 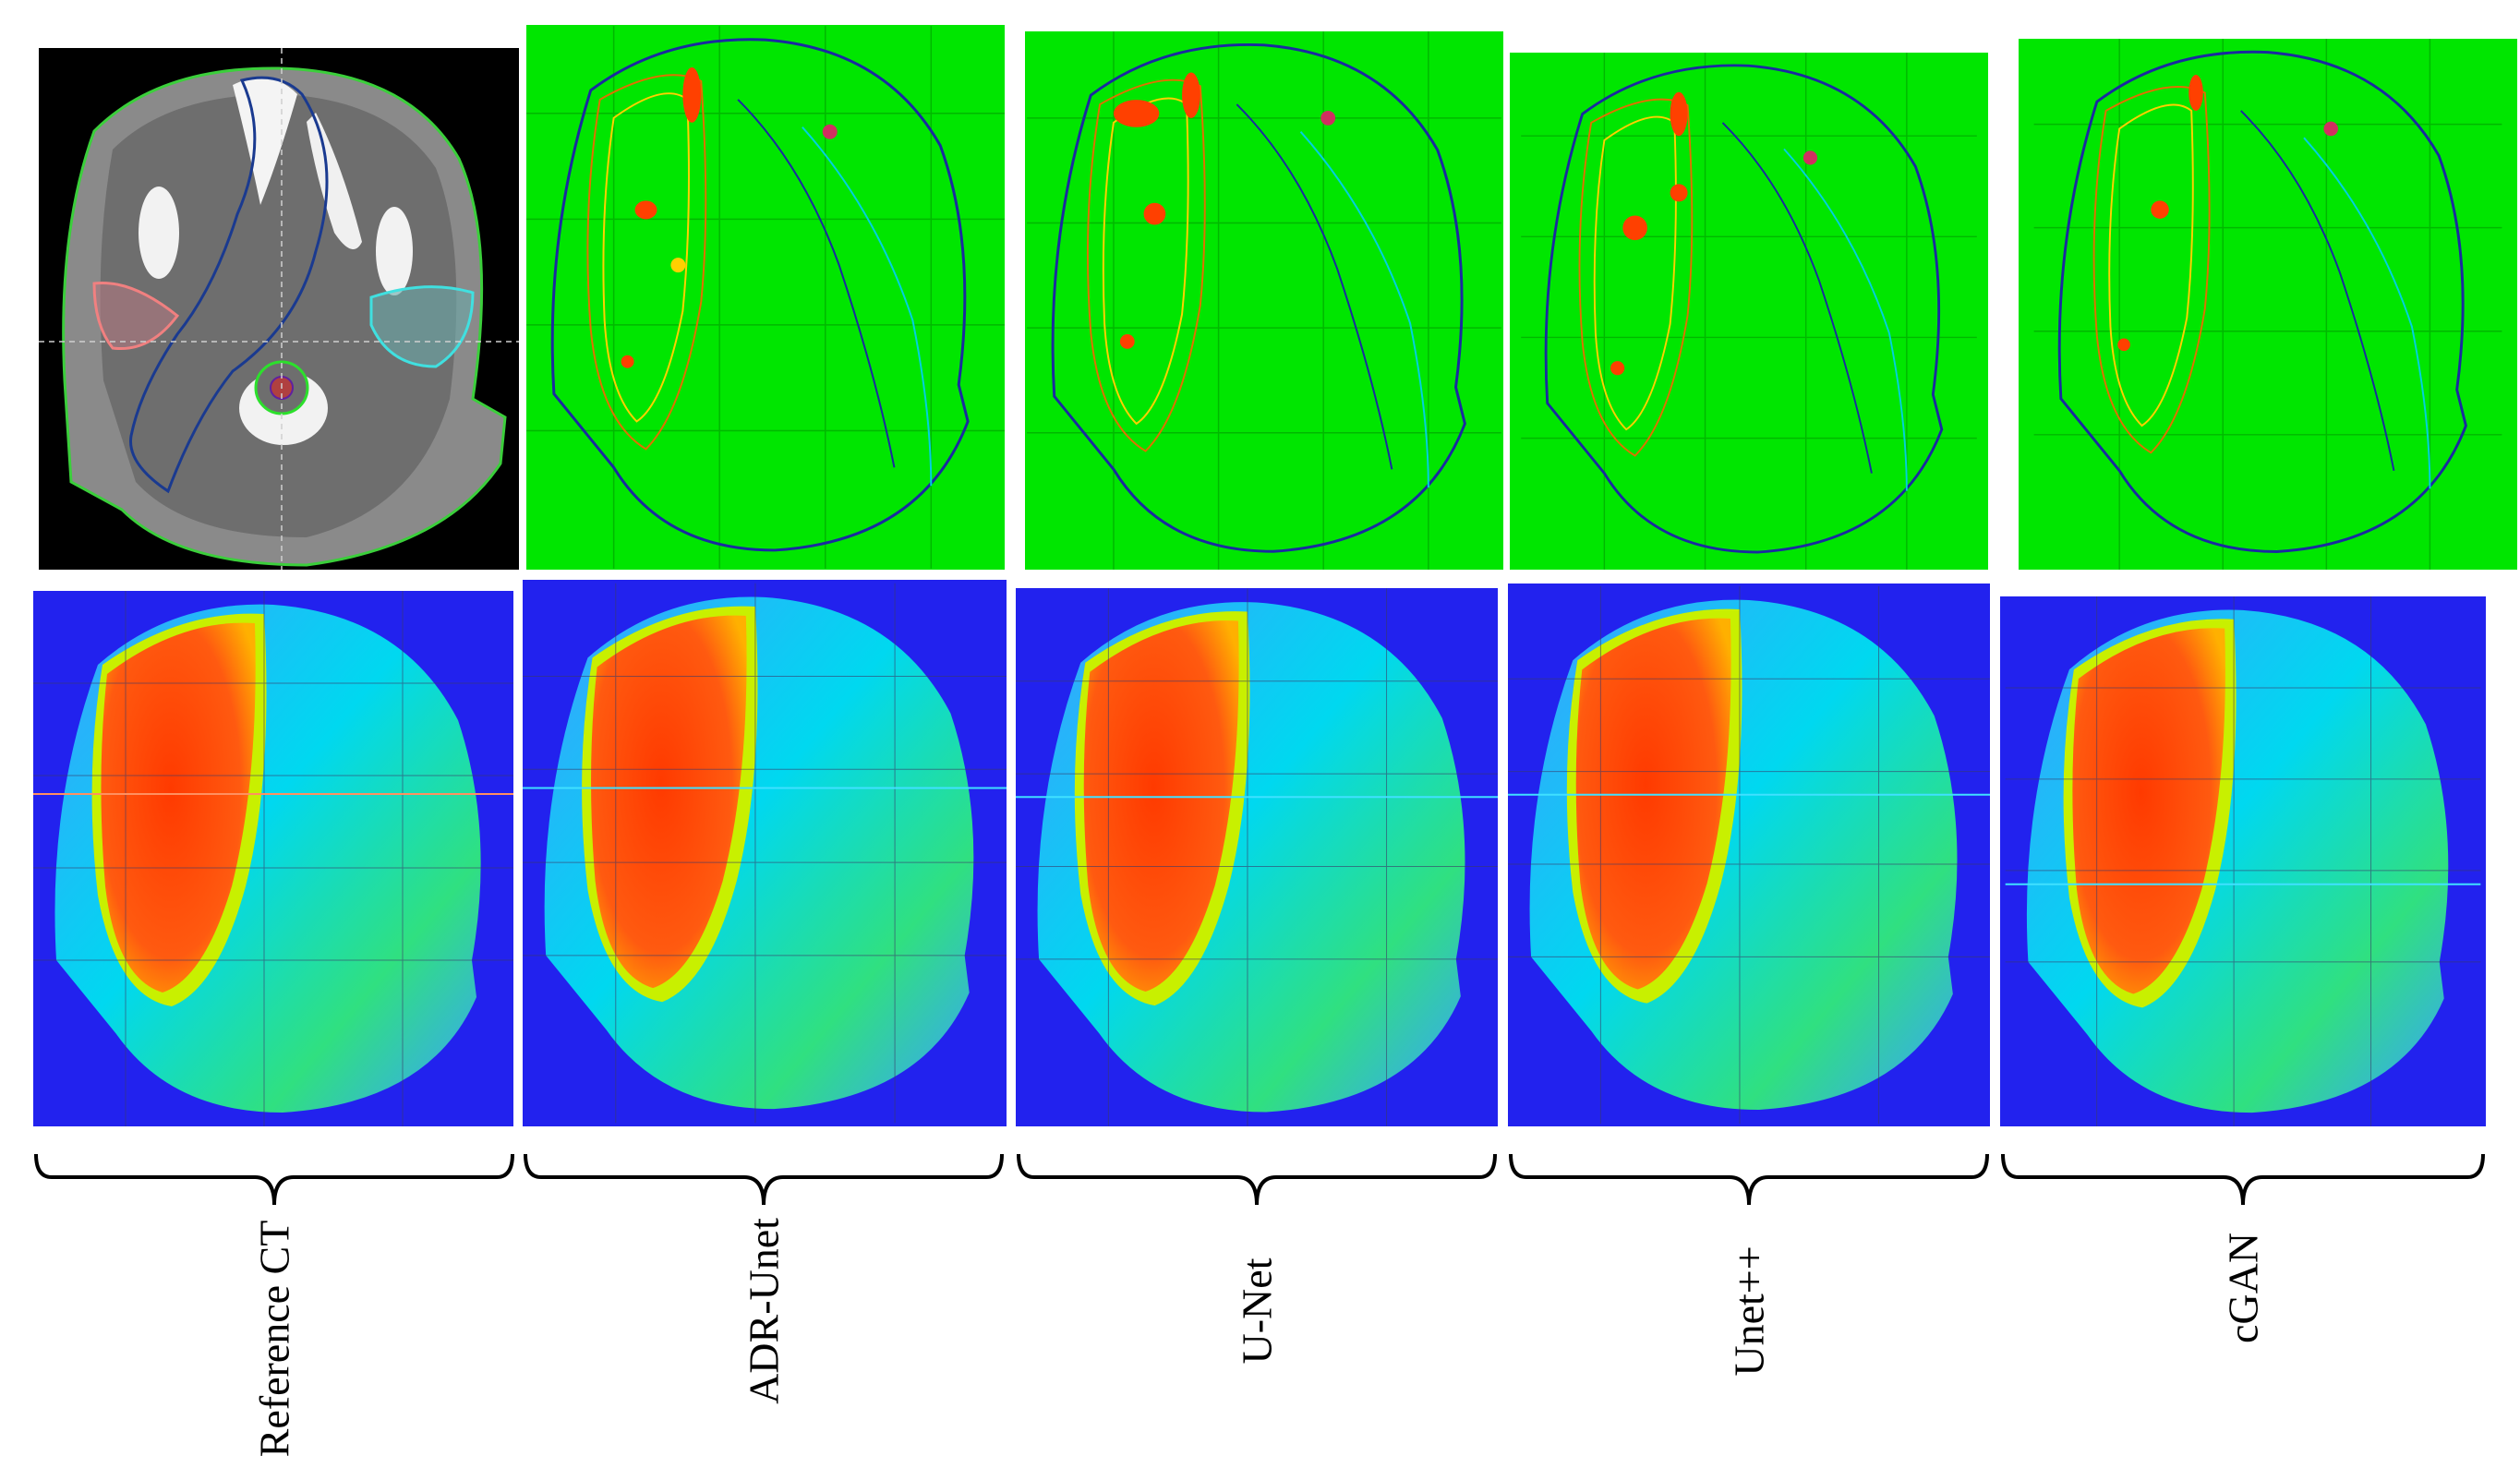 I want to click on cgan-isodose-map, so click(x=2268, y=305).